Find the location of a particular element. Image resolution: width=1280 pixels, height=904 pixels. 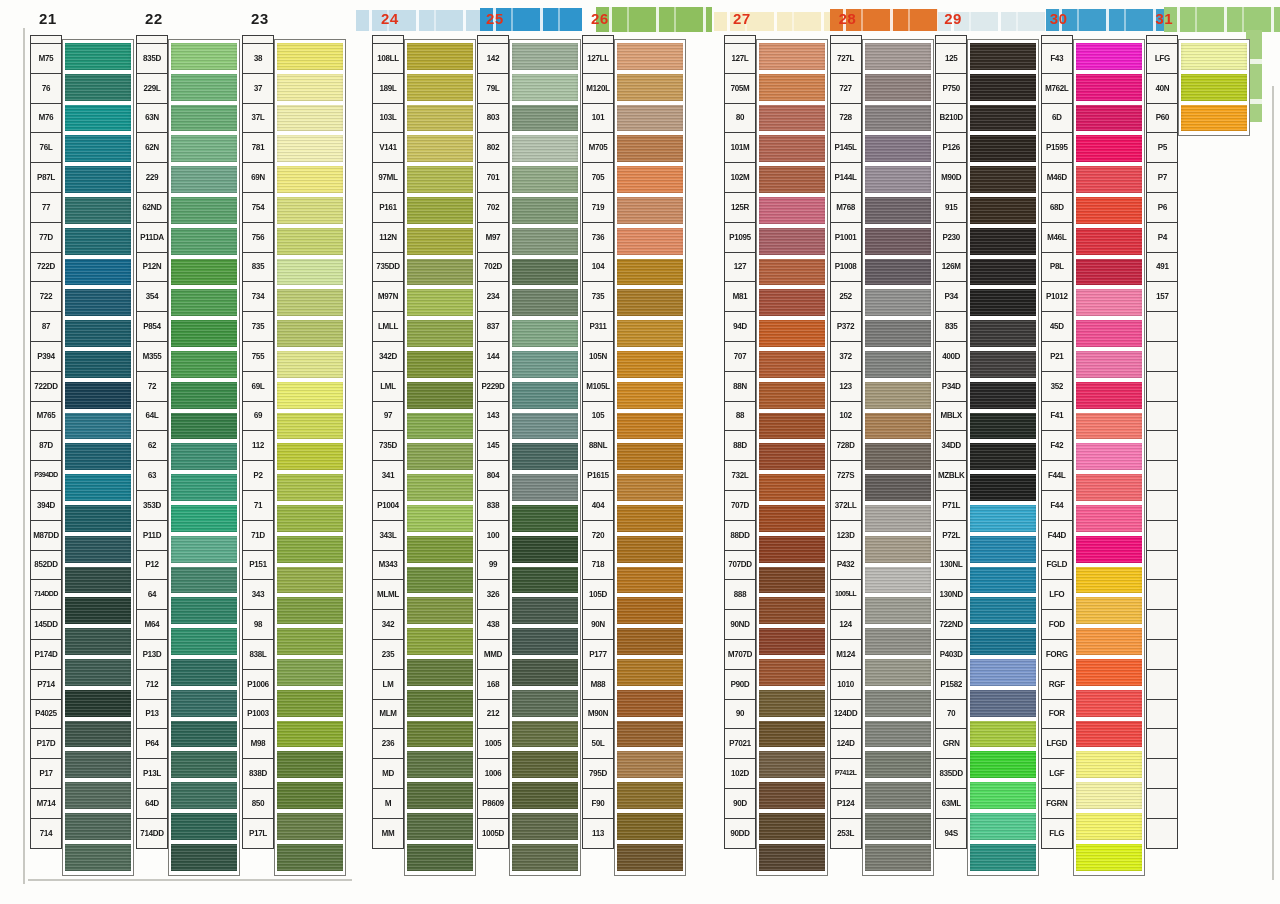

thread-code-label: F41 is located at coordinates (1056, 416).